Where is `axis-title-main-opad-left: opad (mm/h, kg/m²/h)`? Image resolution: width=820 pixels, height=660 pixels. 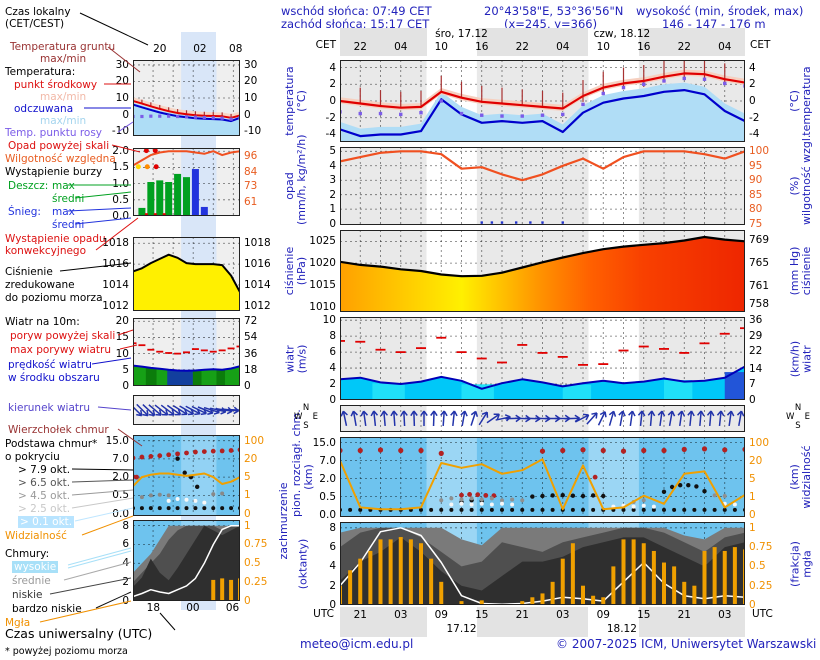 axis-title-main-opad-left: opad (mm/h, kg/m²/h) is located at coordinates (295, 179).